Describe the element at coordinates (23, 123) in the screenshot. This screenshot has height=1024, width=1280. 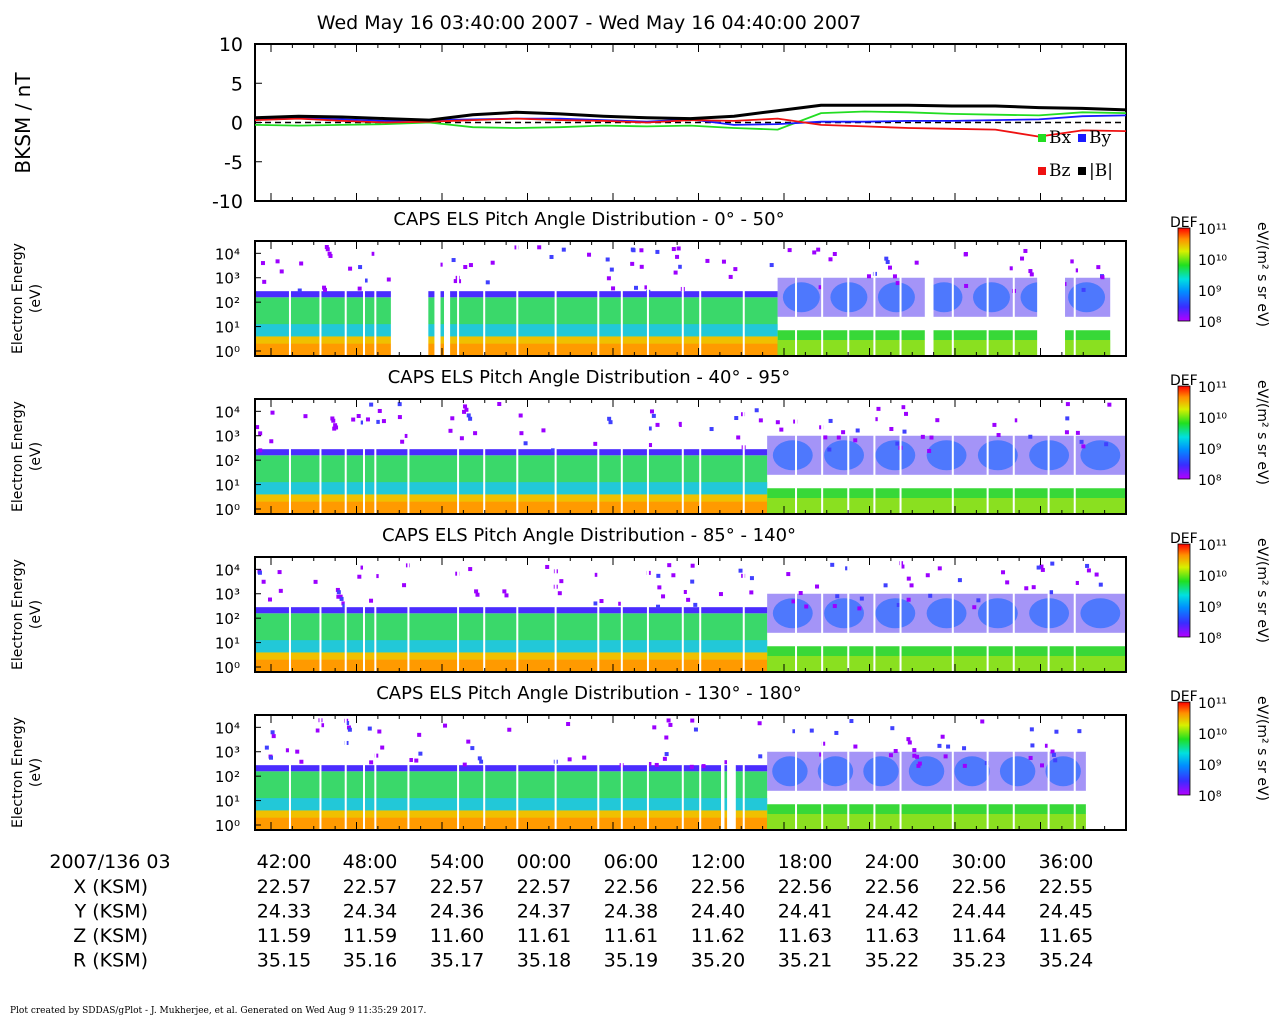
I see `mag-ylabel: BKSM / nT` at that location.